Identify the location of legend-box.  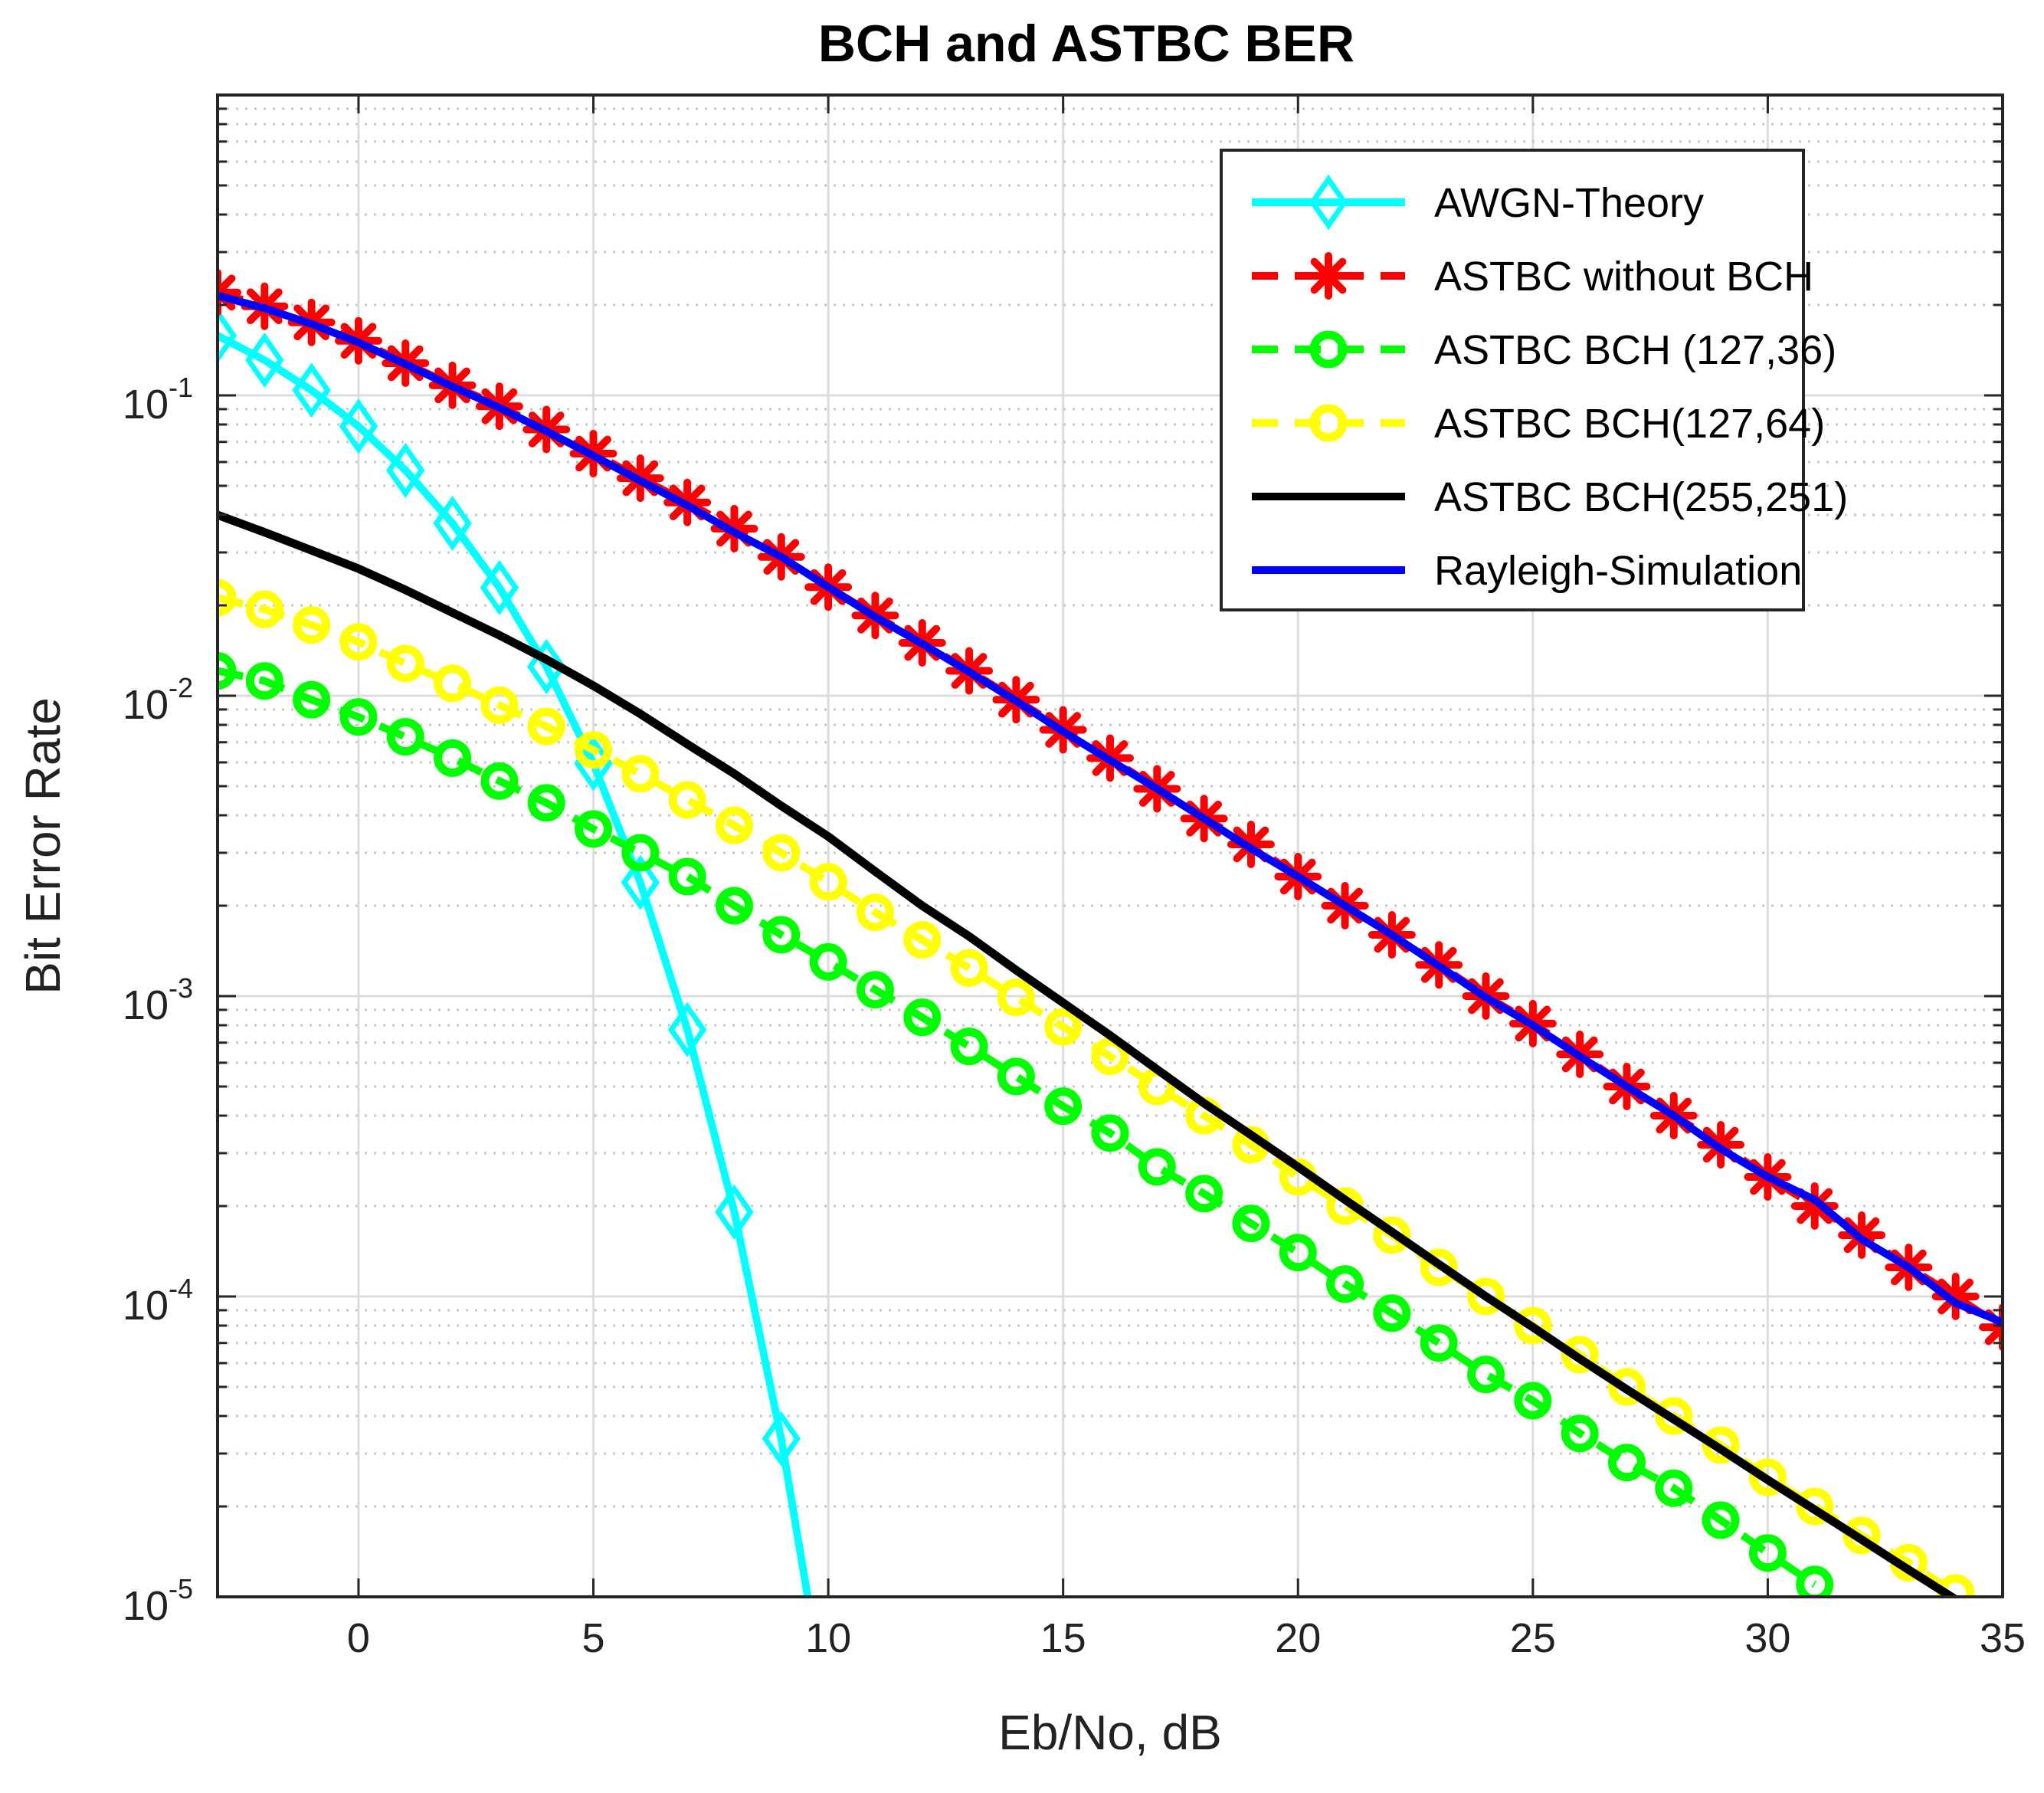
(1512, 380).